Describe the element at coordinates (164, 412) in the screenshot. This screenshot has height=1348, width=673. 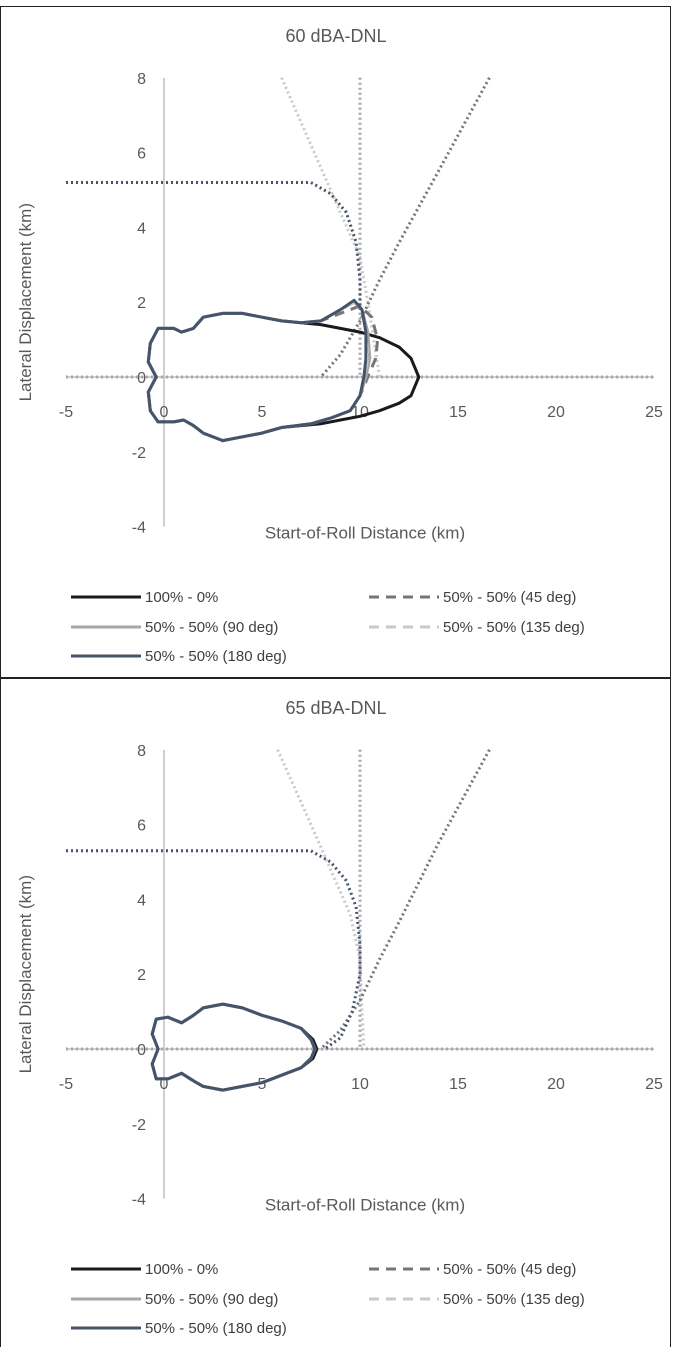
I see `x-tick-label: 0` at that location.